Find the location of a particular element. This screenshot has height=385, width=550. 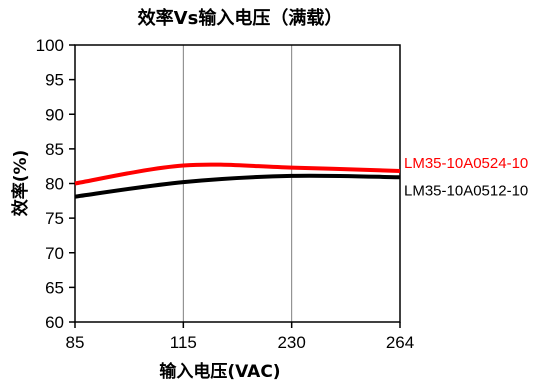

y-tick-label: 65 is located at coordinates (54, 287).